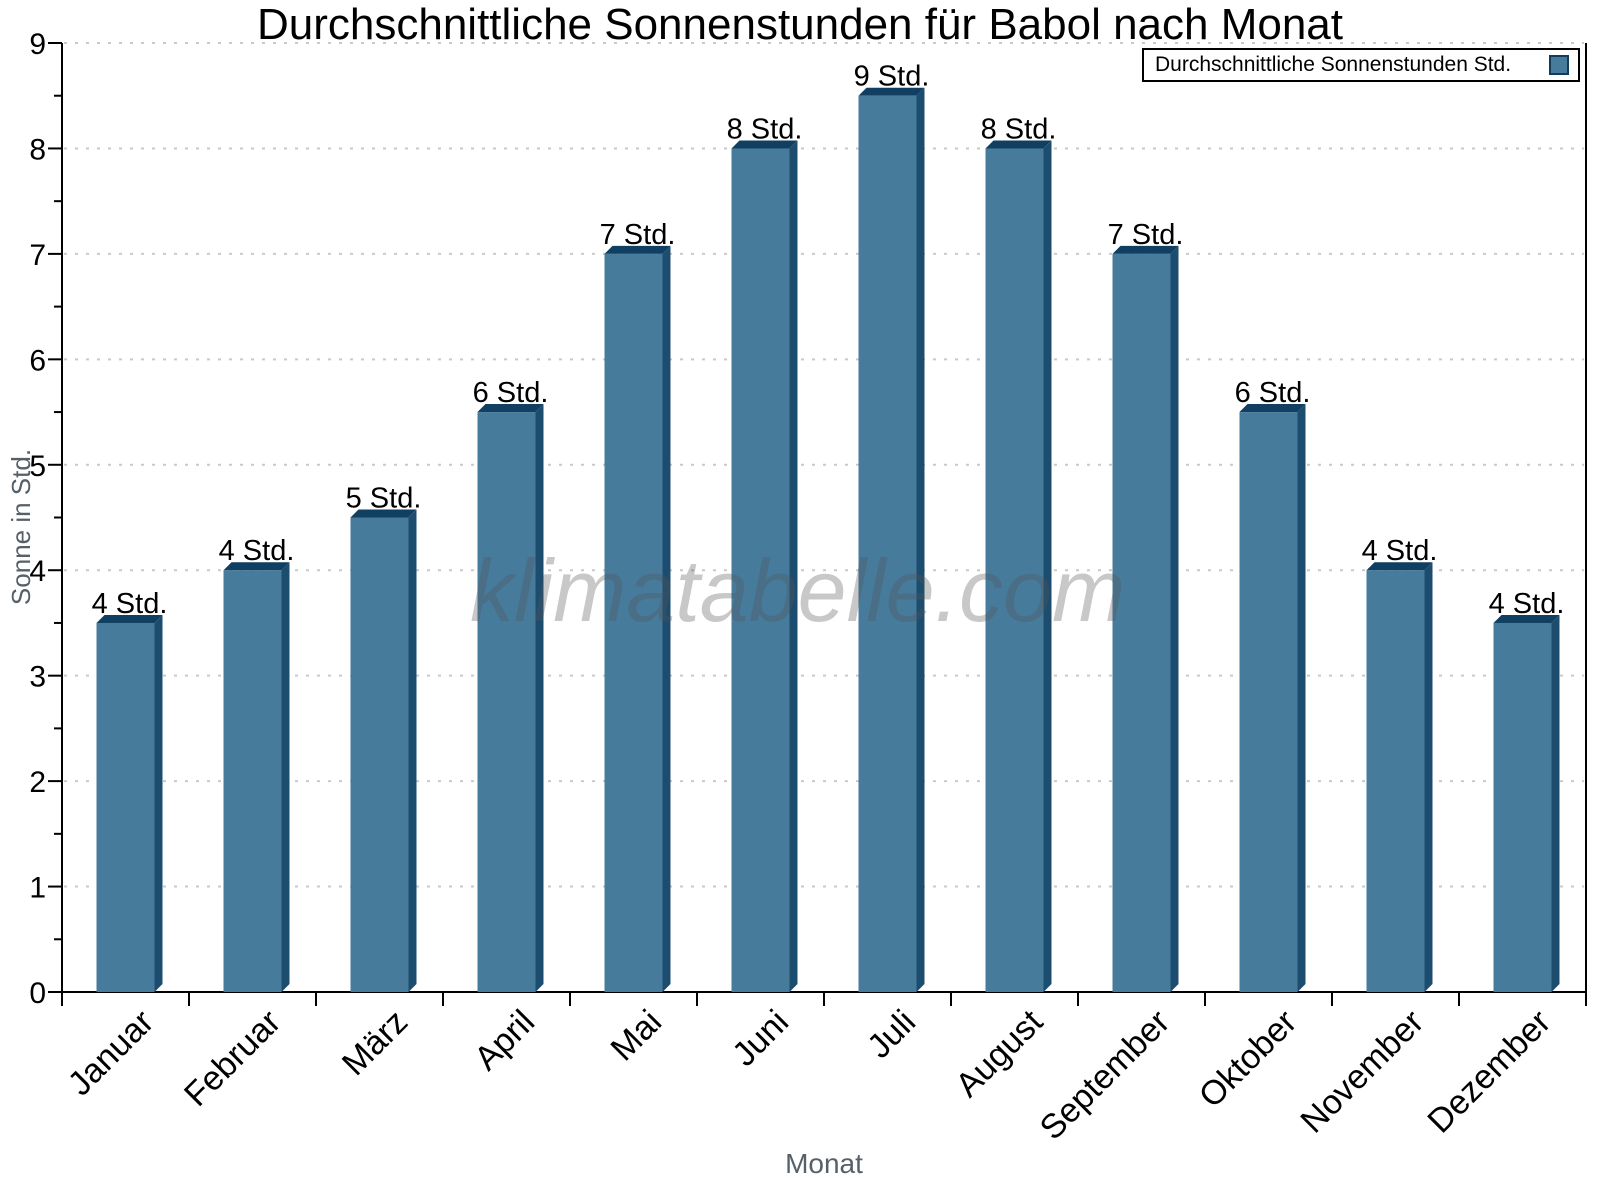  I want to click on bar-side-face-maerz, so click(412, 750).